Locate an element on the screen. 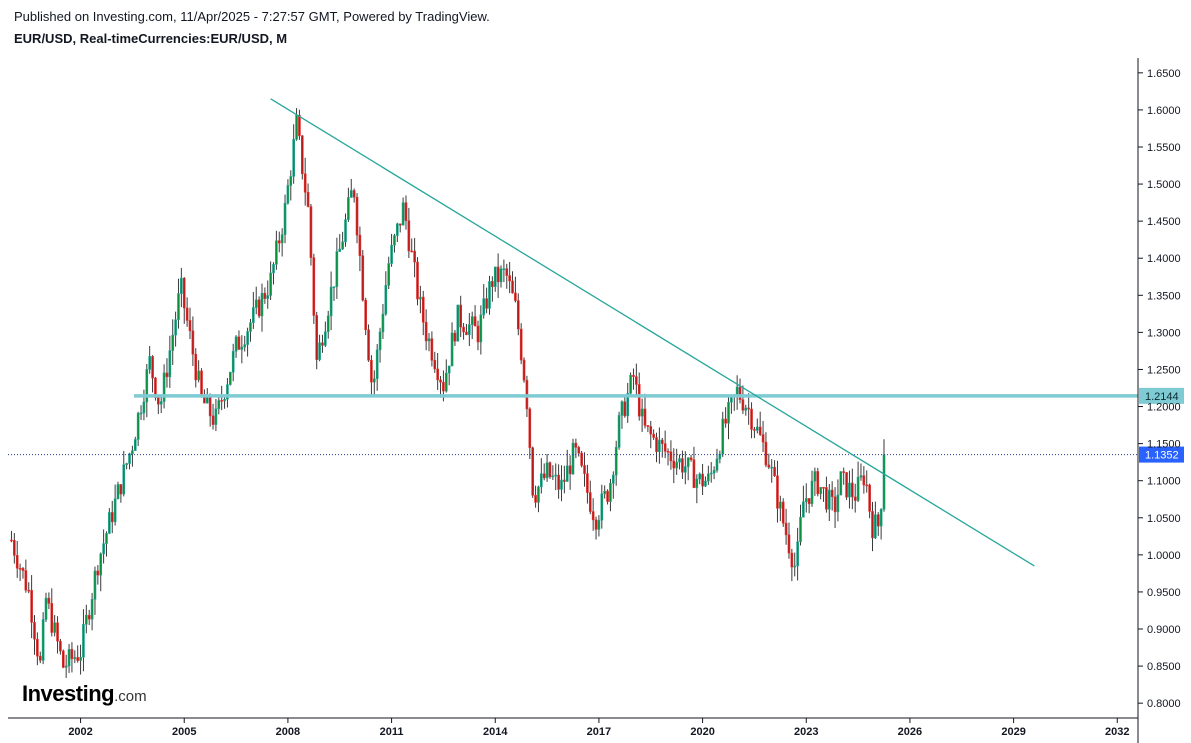 The width and height of the screenshot is (1191, 743). last-price-badge is located at coordinates (1161, 454).